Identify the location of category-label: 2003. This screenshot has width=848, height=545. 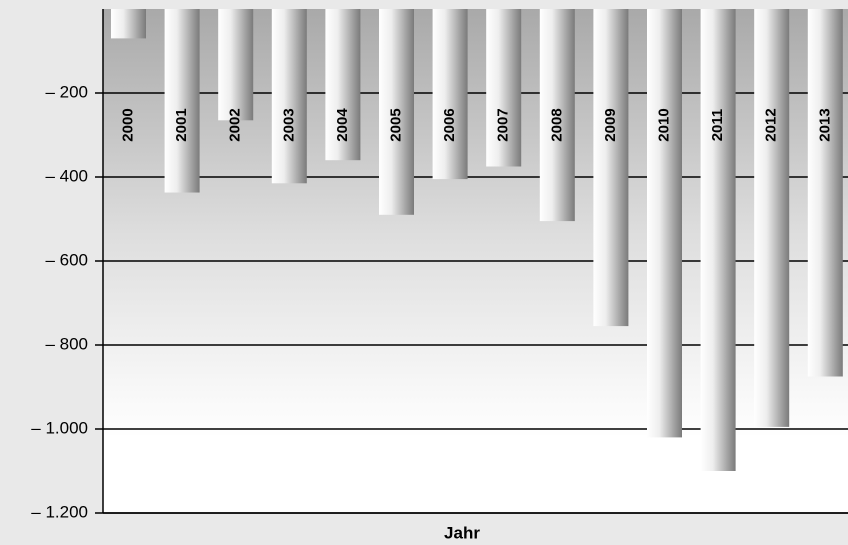
(288, 124).